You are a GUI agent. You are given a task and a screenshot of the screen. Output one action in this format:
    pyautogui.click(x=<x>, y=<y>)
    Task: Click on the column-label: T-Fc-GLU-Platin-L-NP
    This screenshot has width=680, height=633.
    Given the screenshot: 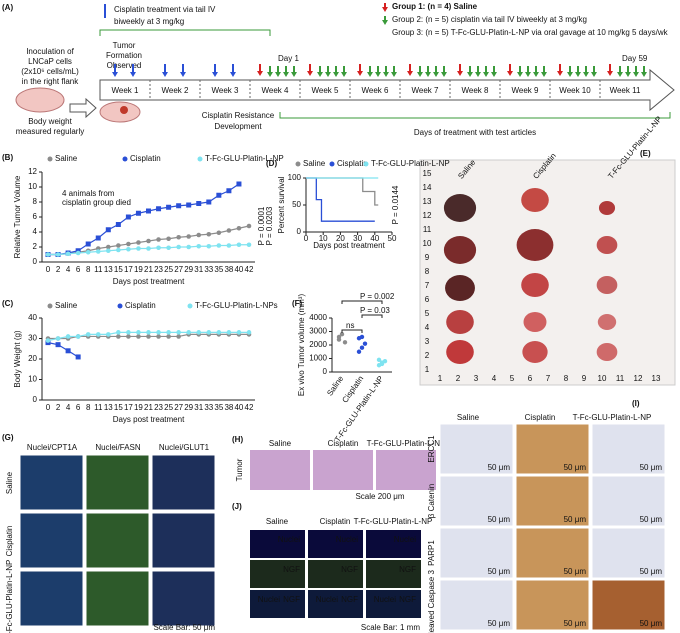 What is the action you would take?
    pyautogui.click(x=393, y=521)
    